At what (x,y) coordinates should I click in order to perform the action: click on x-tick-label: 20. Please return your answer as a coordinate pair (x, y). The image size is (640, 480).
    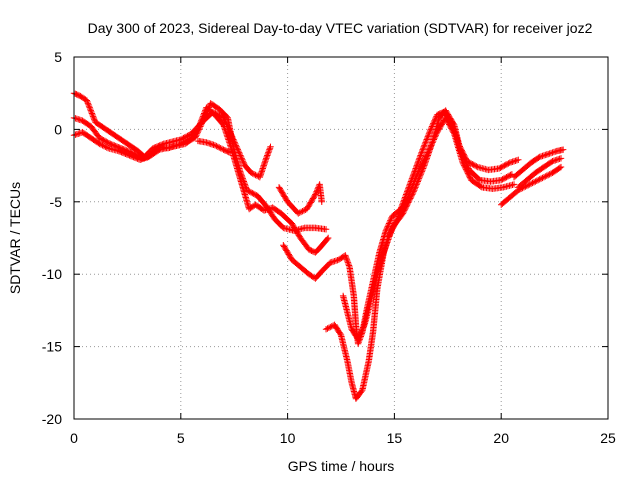
    Looking at the image, I should click on (501, 438).